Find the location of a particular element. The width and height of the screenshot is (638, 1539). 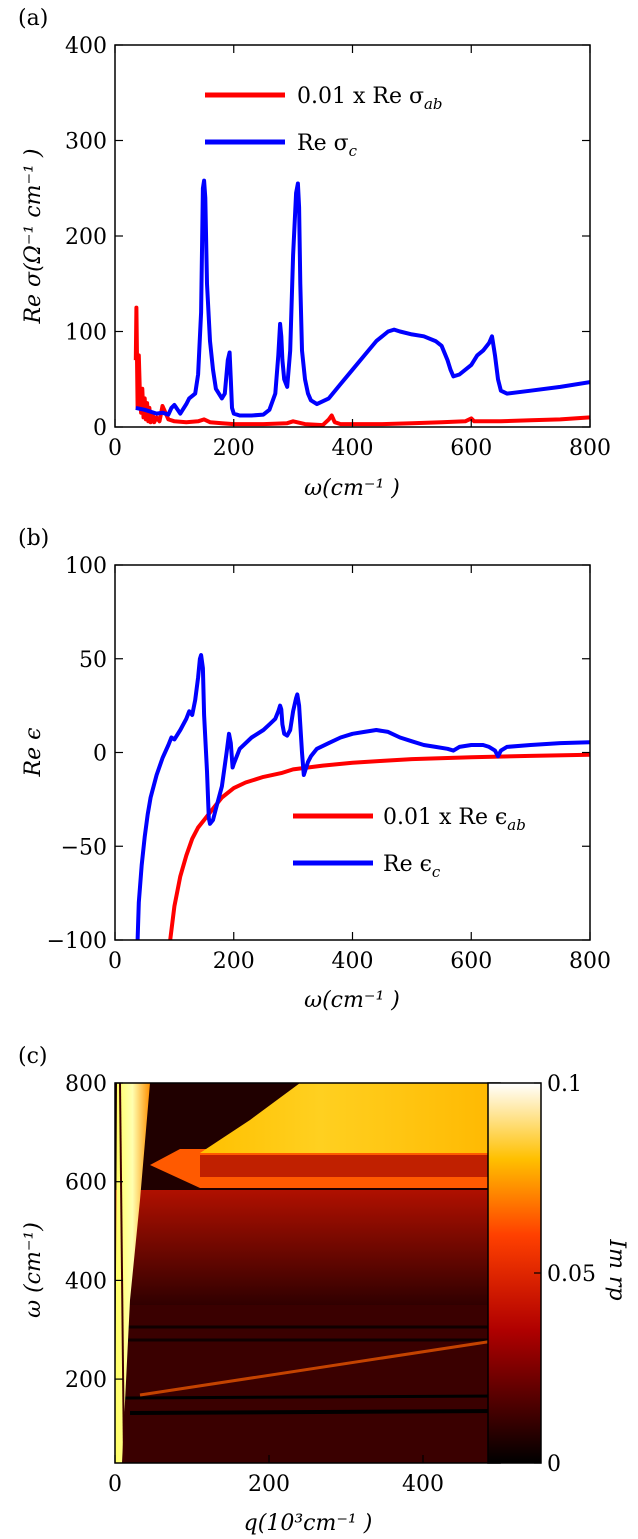

panel-label-b: (b) is located at coordinates (33, 538).